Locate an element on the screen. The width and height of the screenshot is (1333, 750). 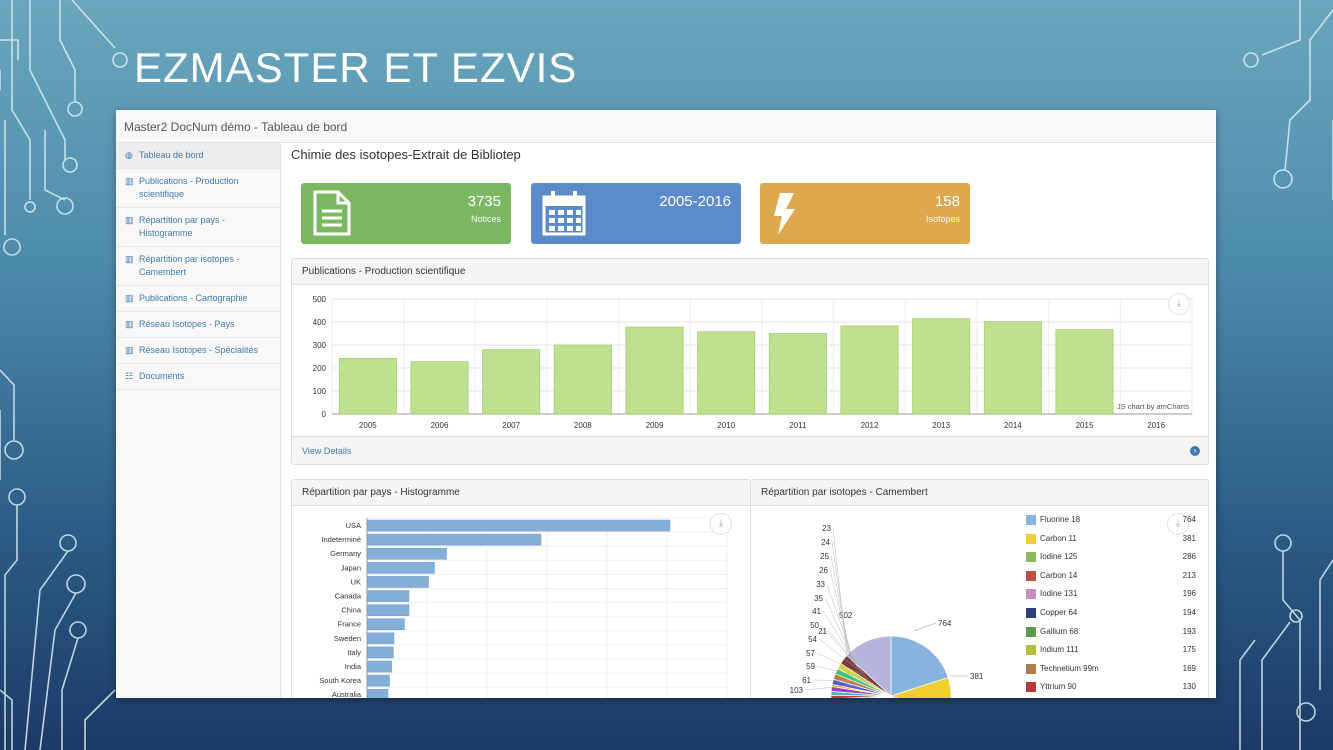
panel-footer: View Details › is located at coordinates (750, 450).